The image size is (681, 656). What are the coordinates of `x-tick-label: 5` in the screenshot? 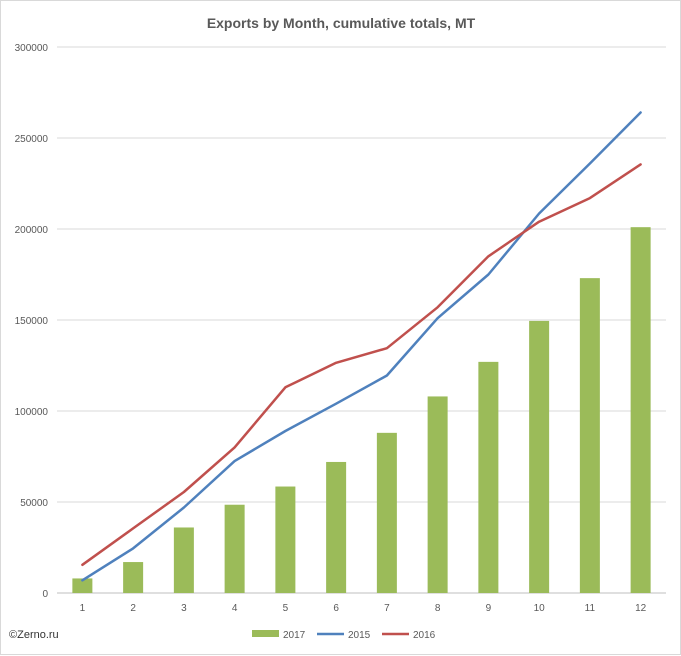 It's located at (286, 608).